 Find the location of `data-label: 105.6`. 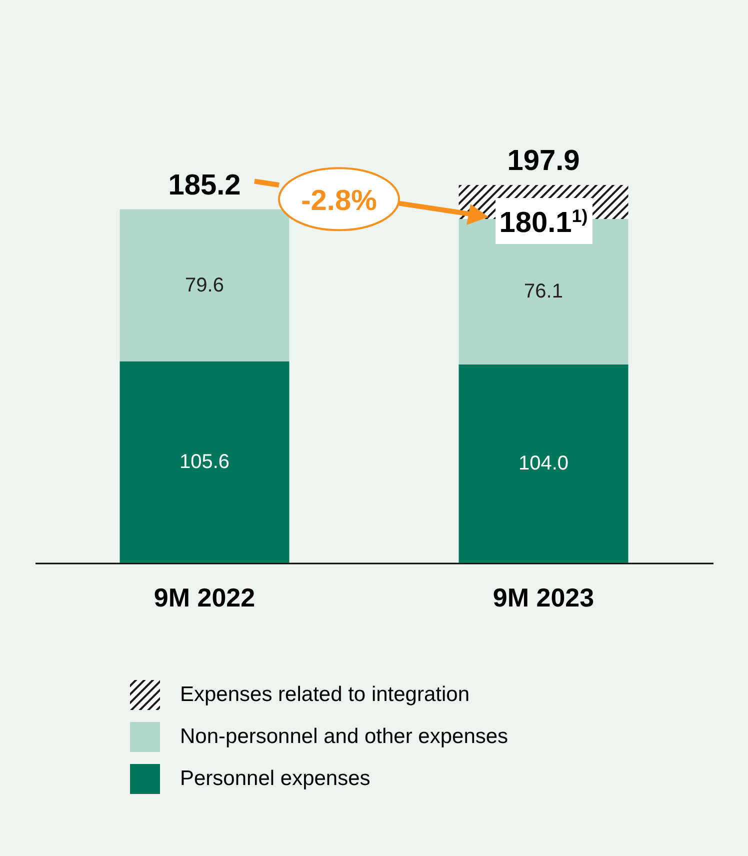

data-label: 105.6 is located at coordinates (204, 462).